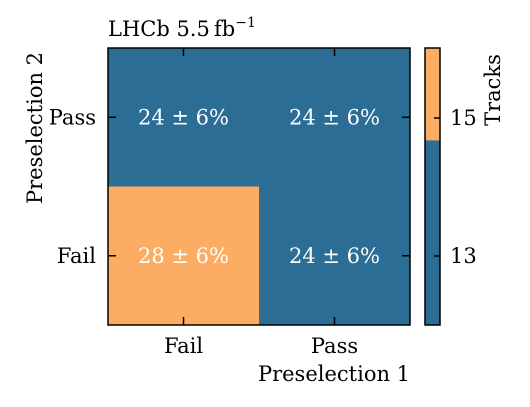 The image size is (530, 407). I want to click on y-tick-label: Pass, so click(72, 117).